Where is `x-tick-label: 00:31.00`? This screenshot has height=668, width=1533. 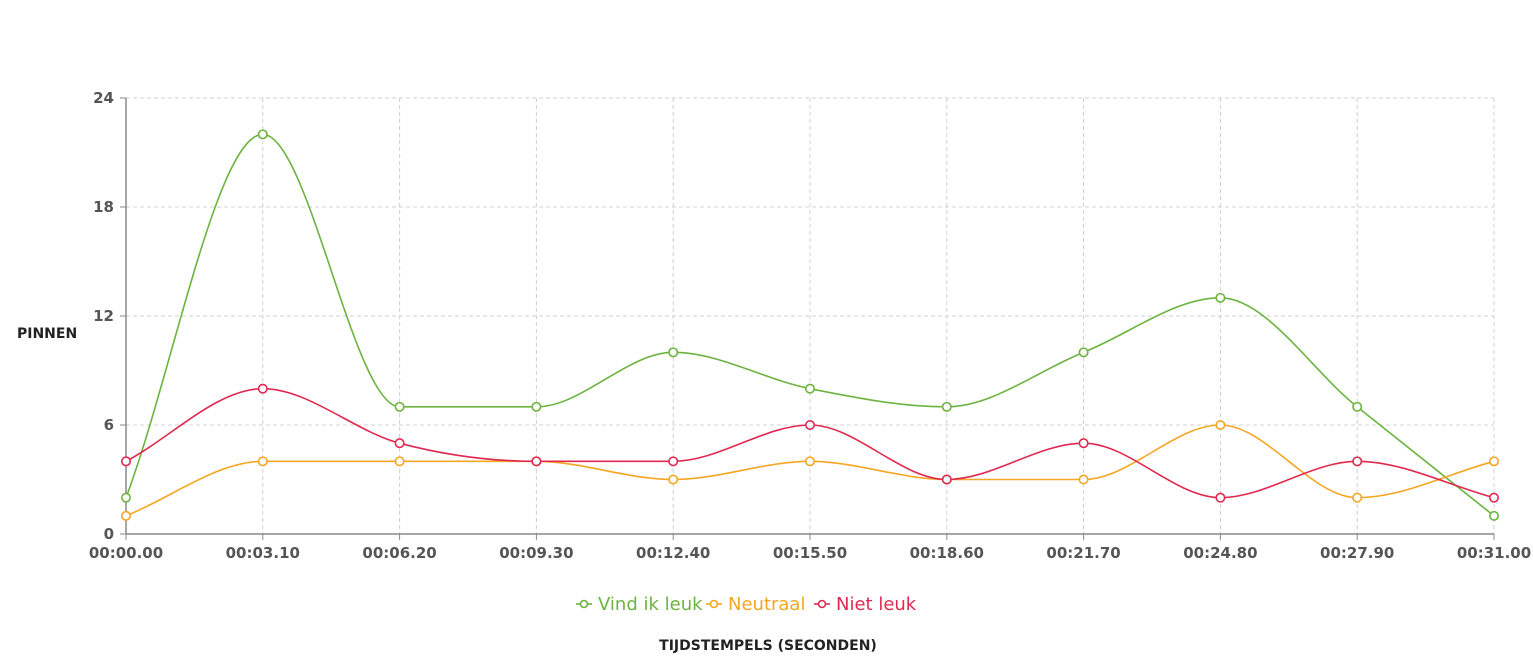 x-tick-label: 00:31.00 is located at coordinates (1494, 553).